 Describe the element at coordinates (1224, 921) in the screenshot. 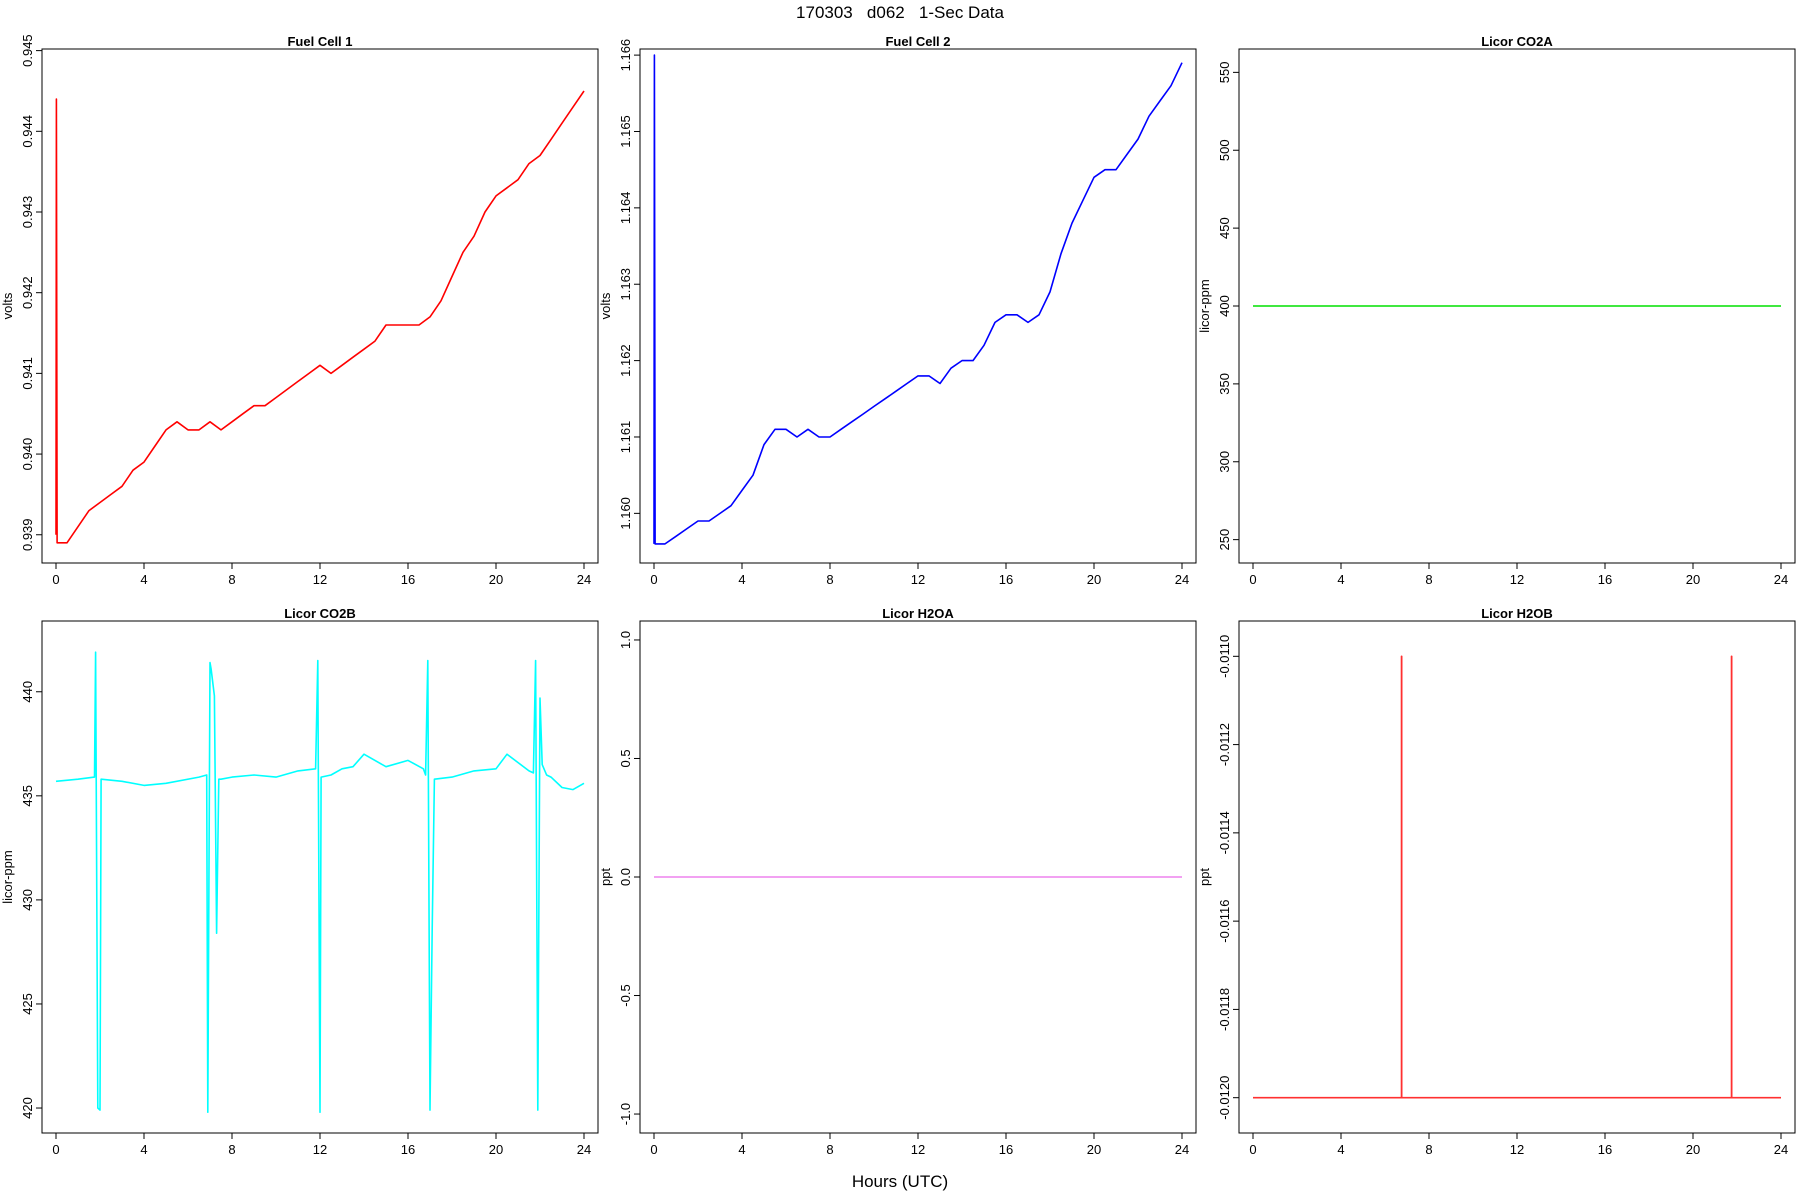

I see `y-tick-label: -0.0116` at that location.